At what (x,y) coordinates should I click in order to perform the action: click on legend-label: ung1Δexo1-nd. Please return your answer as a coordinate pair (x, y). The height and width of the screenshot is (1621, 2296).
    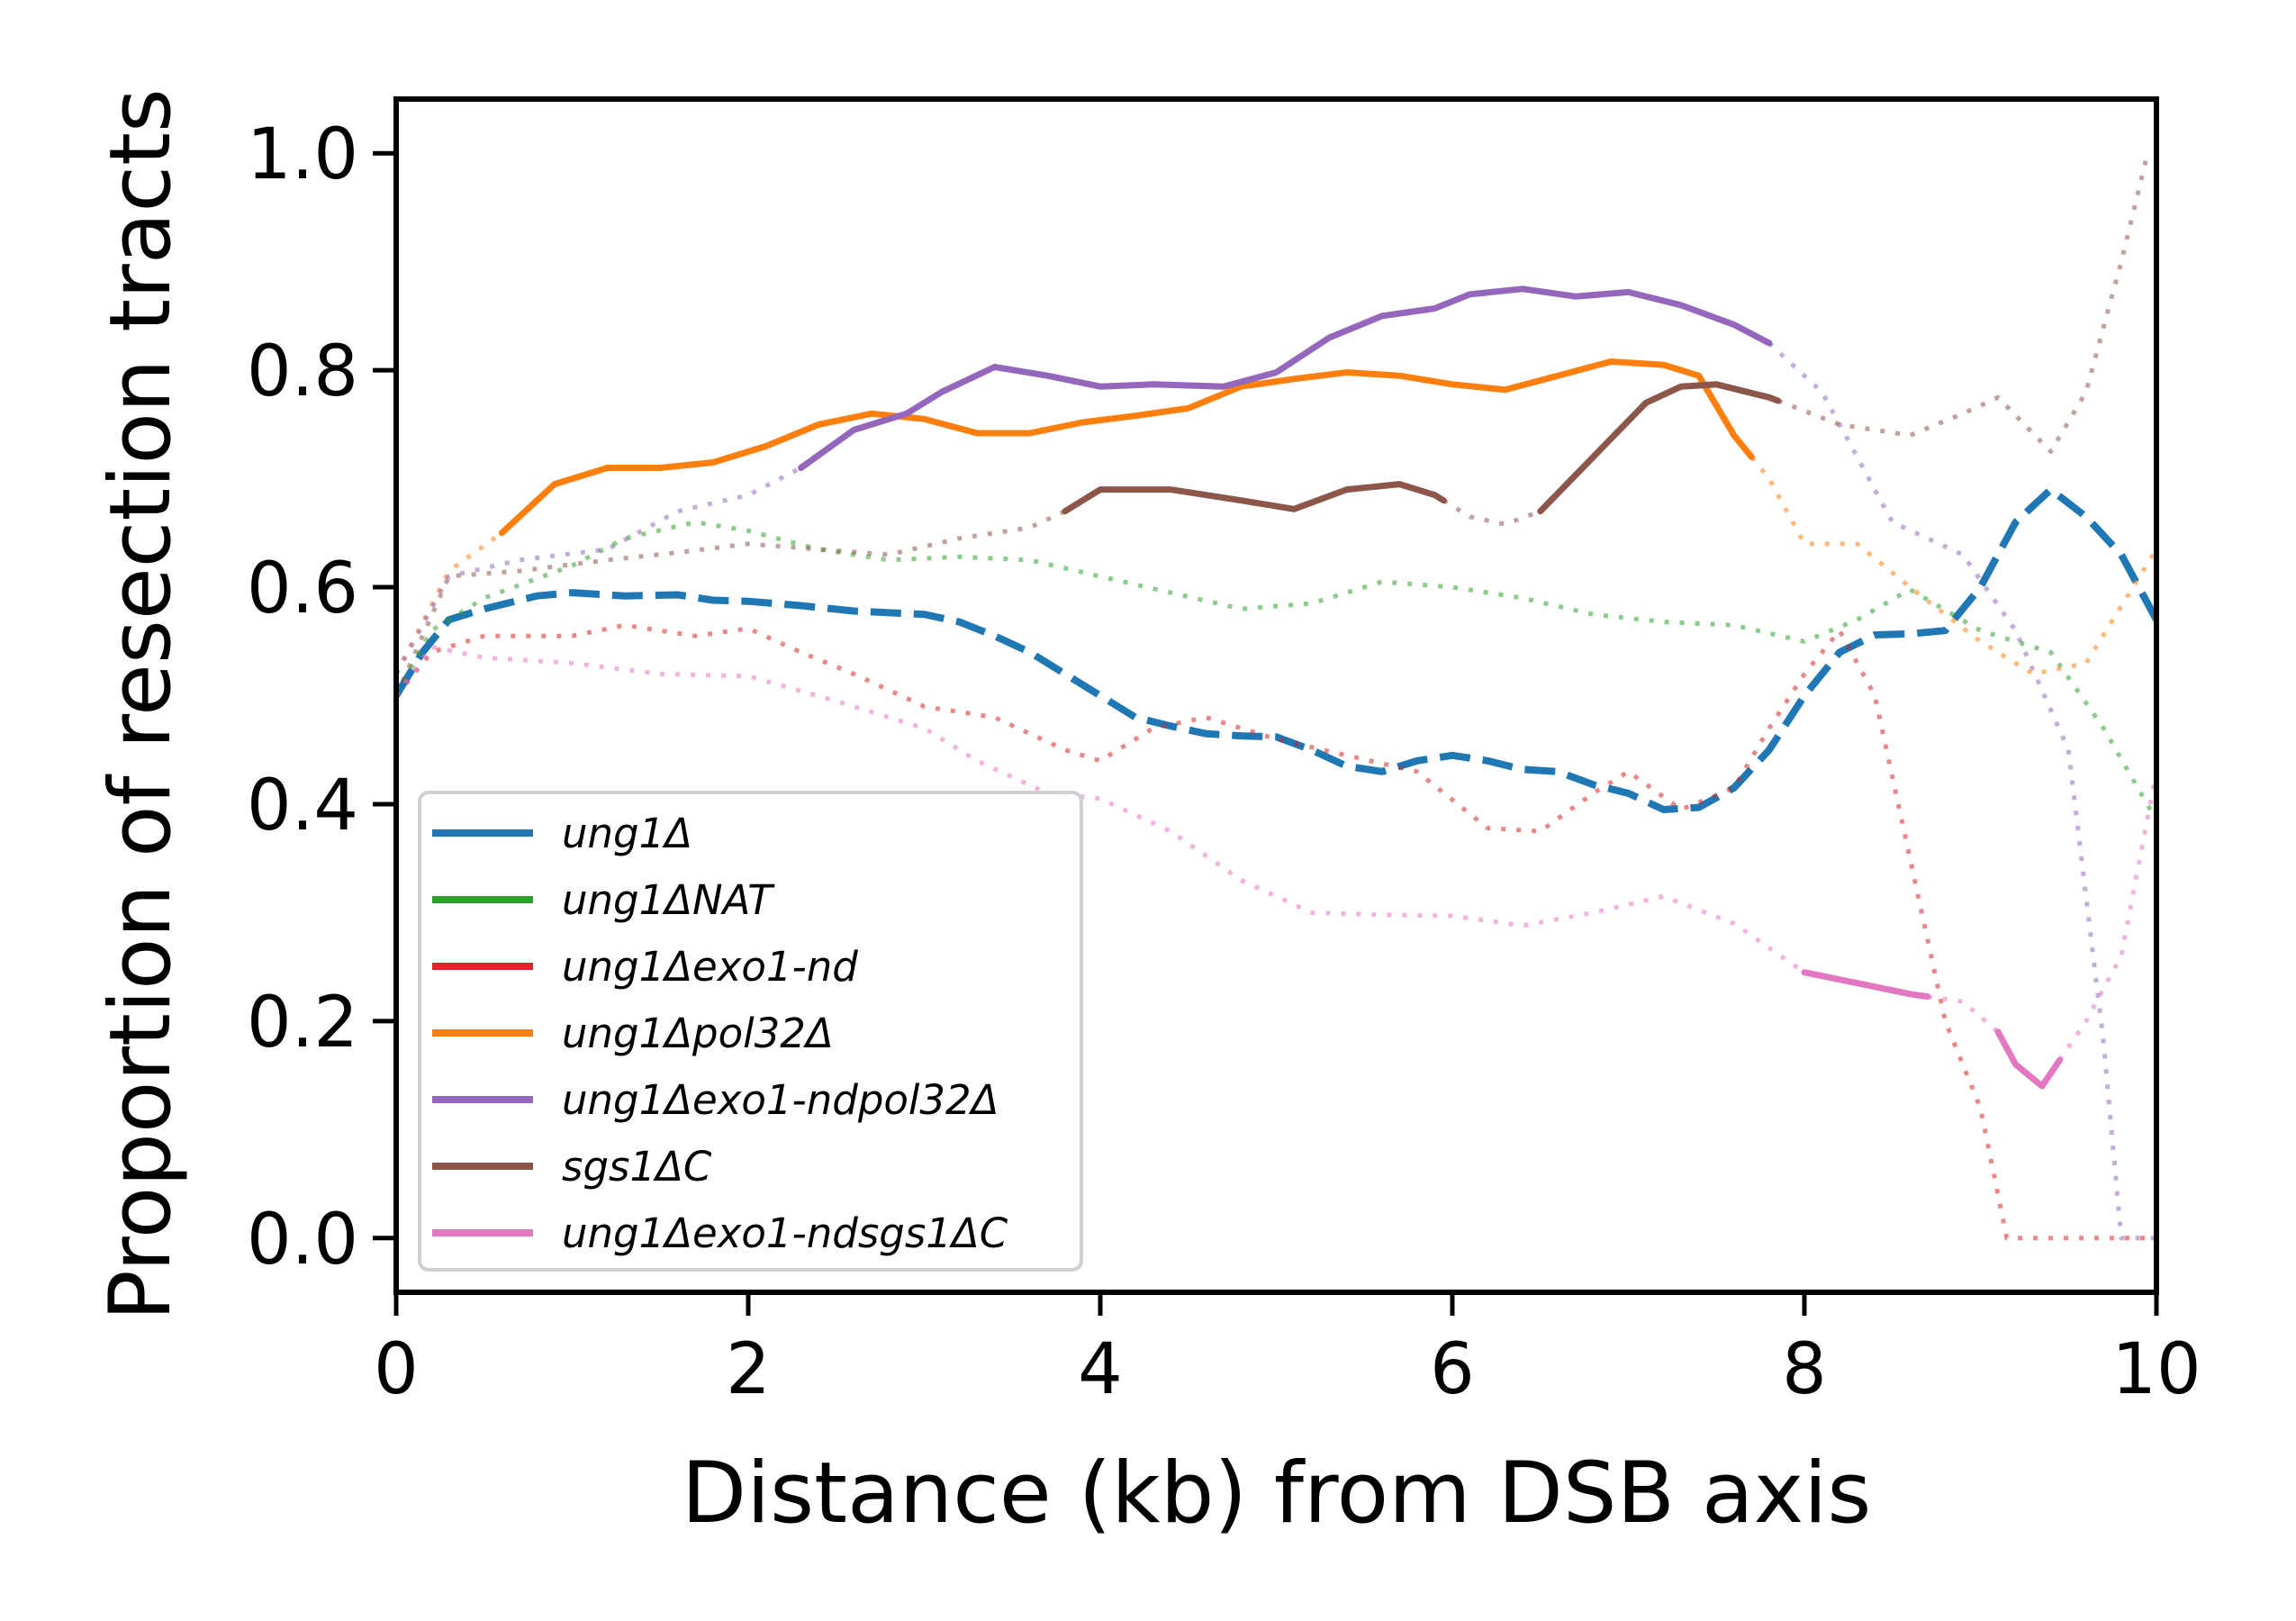
    Looking at the image, I should click on (710, 967).